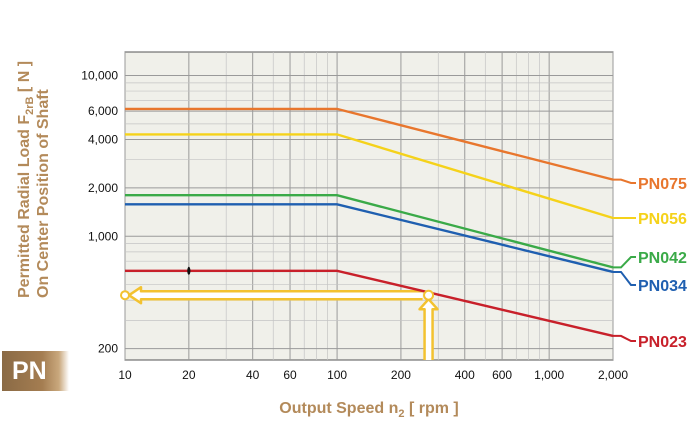 The width and height of the screenshot is (700, 427). Describe the element at coordinates (290, 375) in the screenshot. I see `x-tick-label: 60` at that location.